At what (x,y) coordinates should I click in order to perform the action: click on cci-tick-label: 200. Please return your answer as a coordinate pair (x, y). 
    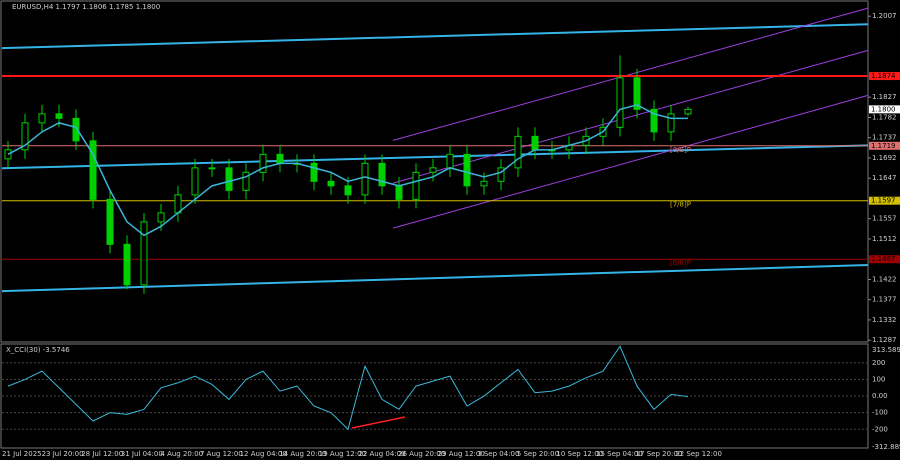
    Looking at the image, I should click on (878, 363).